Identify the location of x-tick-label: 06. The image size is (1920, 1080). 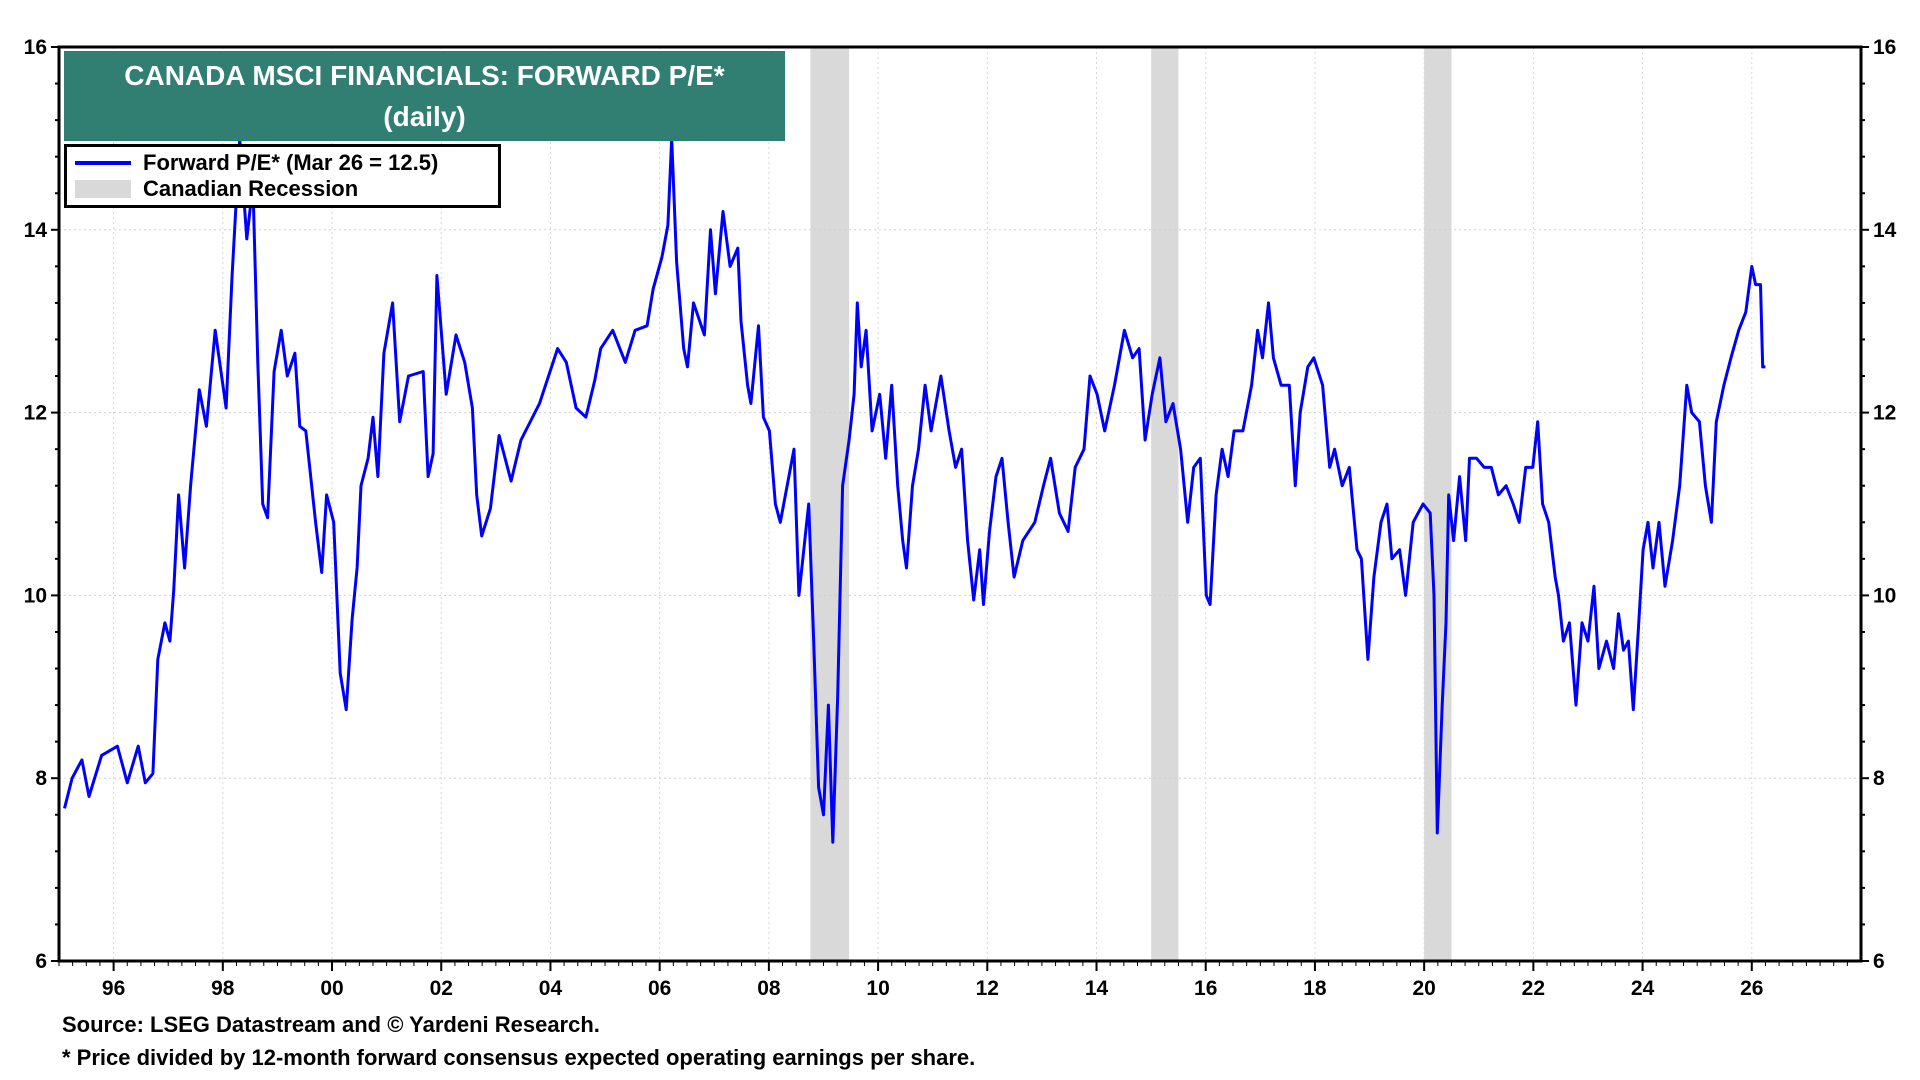
(659, 988).